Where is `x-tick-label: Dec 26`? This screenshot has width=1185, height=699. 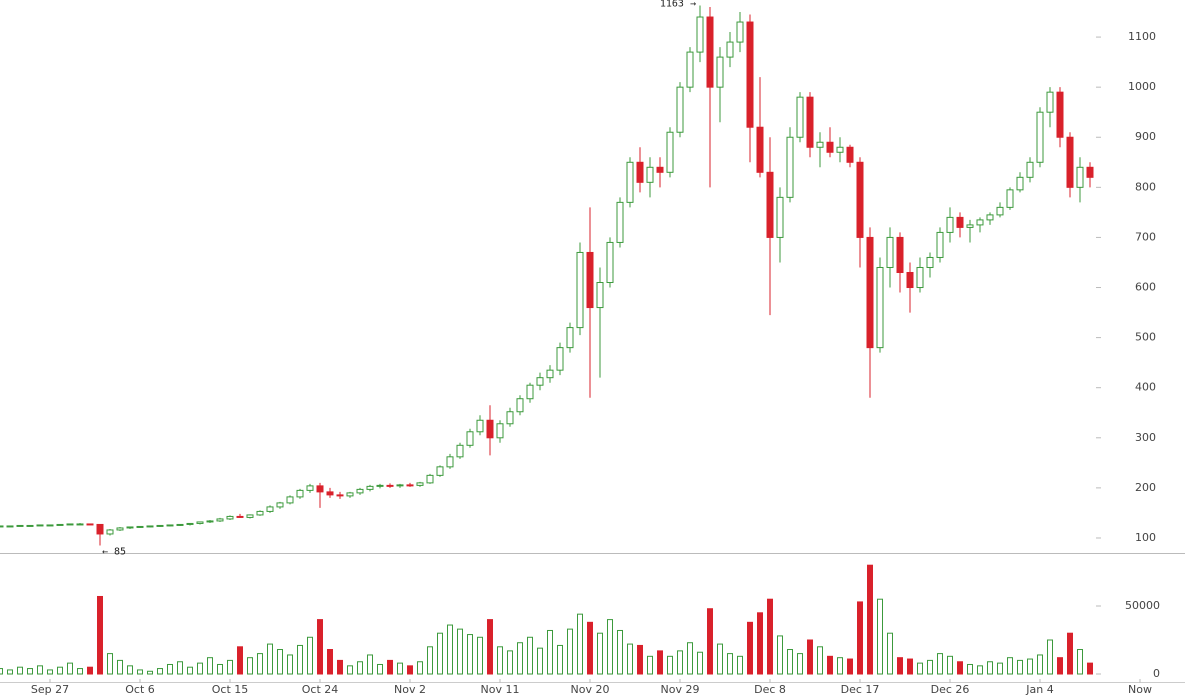
x-tick-label: Dec 26 is located at coordinates (950, 689).